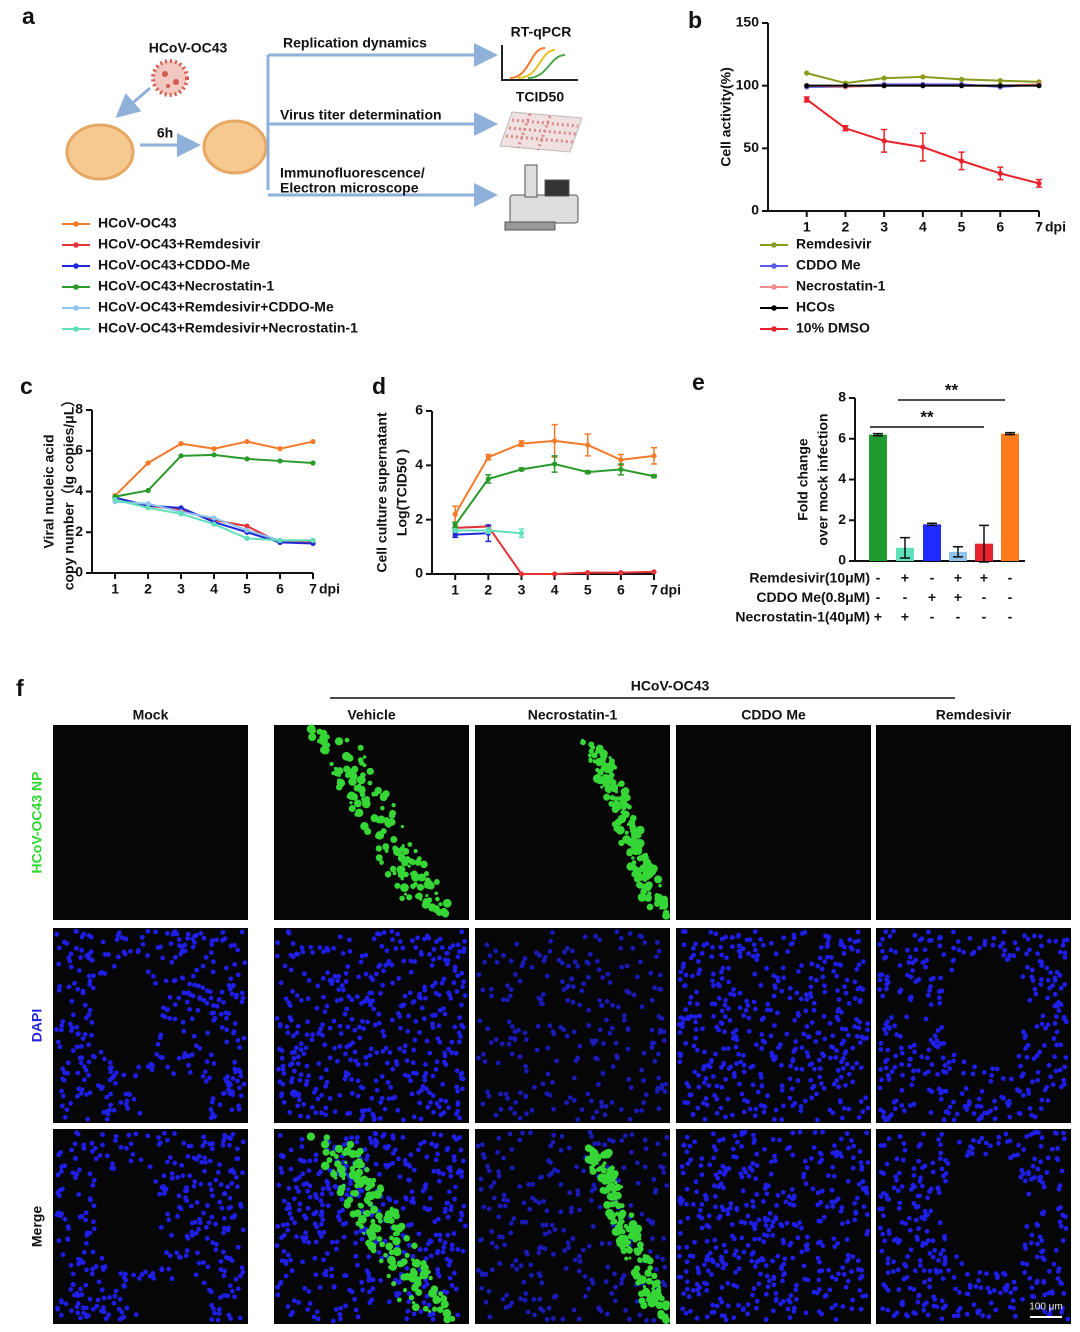 This screenshot has width=1080, height=1332. Describe the element at coordinates (833, 328) in the screenshot. I see `legend-label: 10% DMSO` at that location.